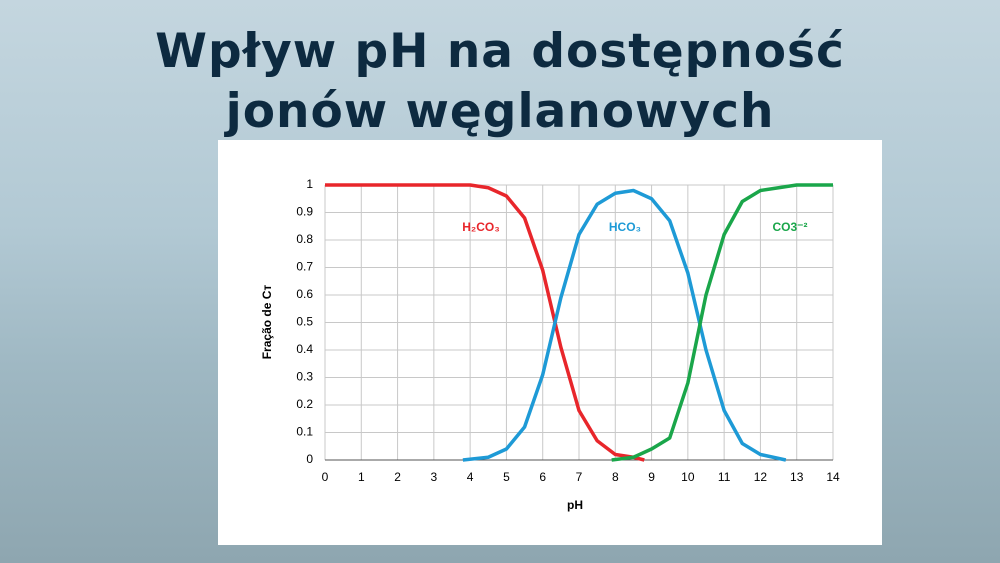  Describe the element at coordinates (304, 239) in the screenshot. I see `y-tick-label: 0.8` at that location.